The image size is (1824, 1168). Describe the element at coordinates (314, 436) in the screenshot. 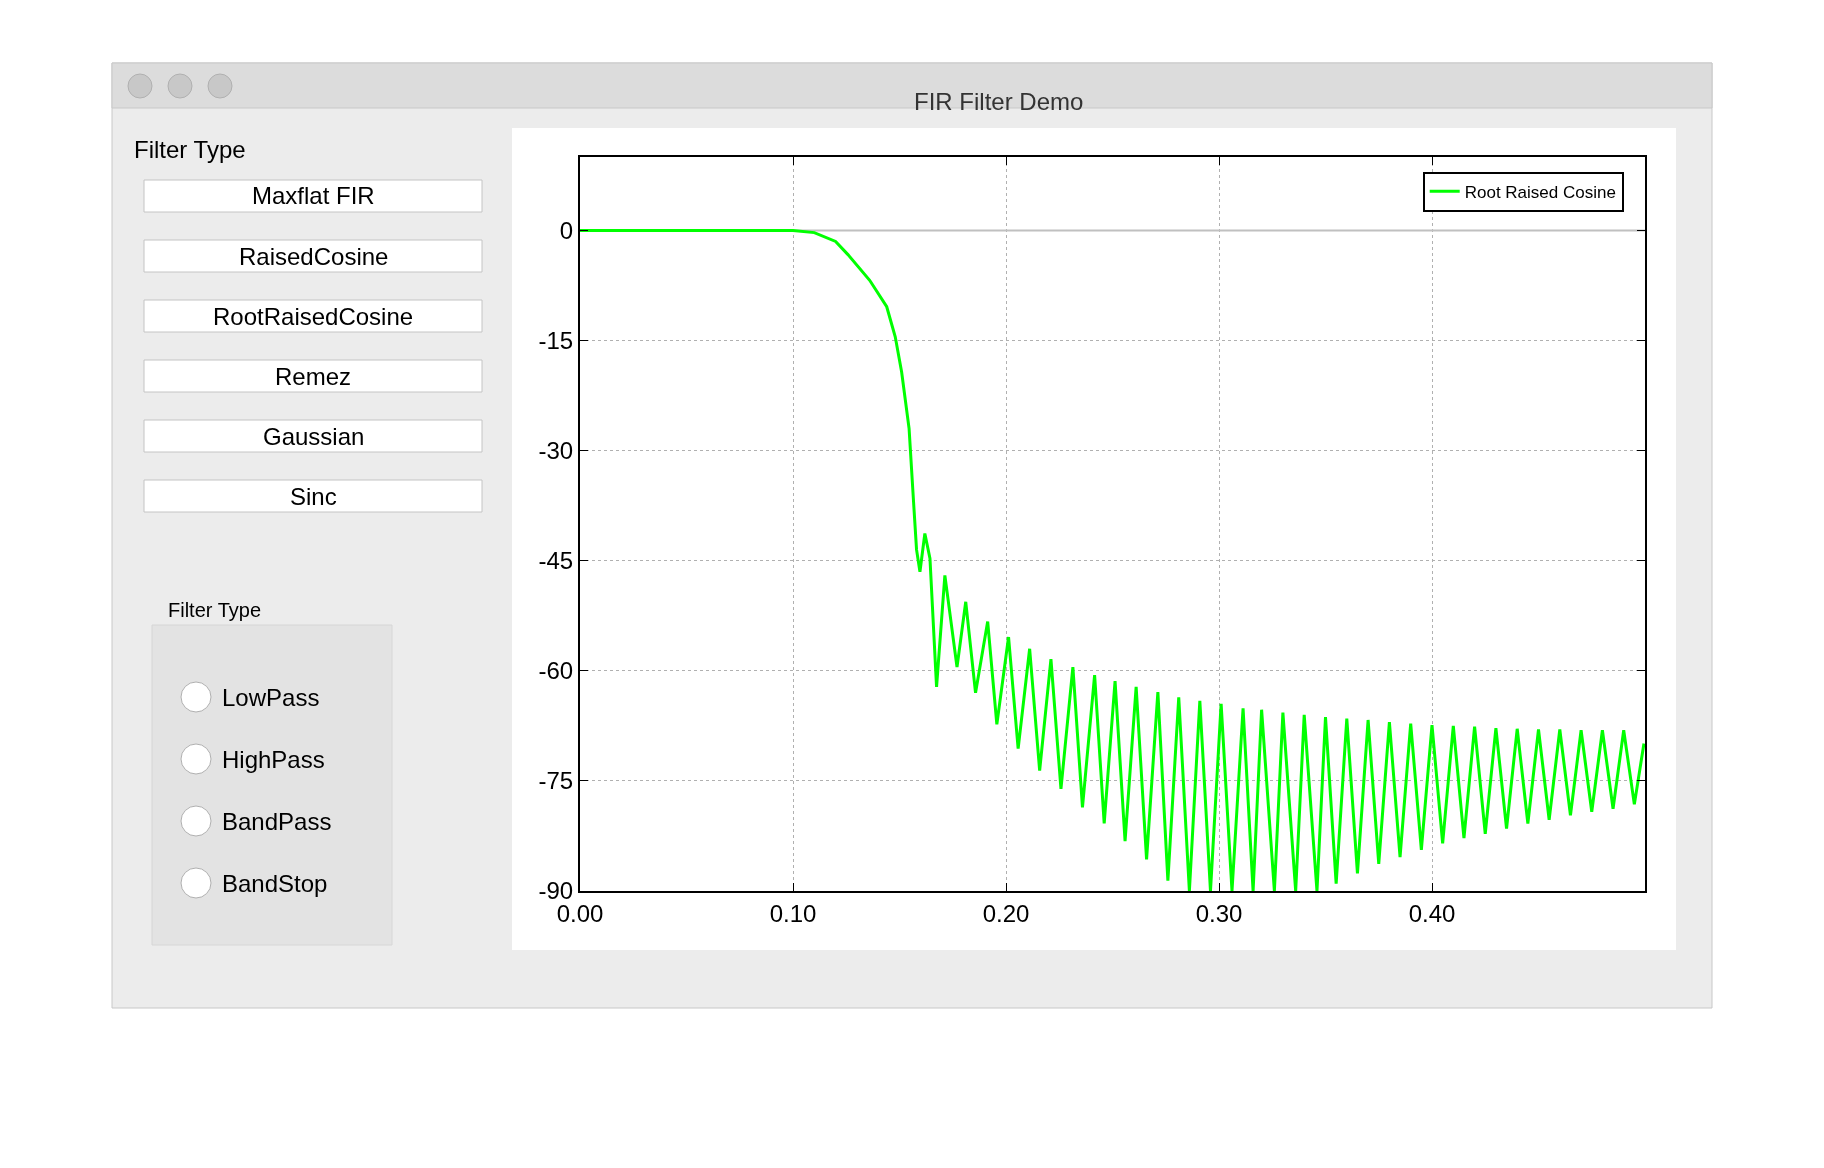

I see `text: Gaussian` at that location.